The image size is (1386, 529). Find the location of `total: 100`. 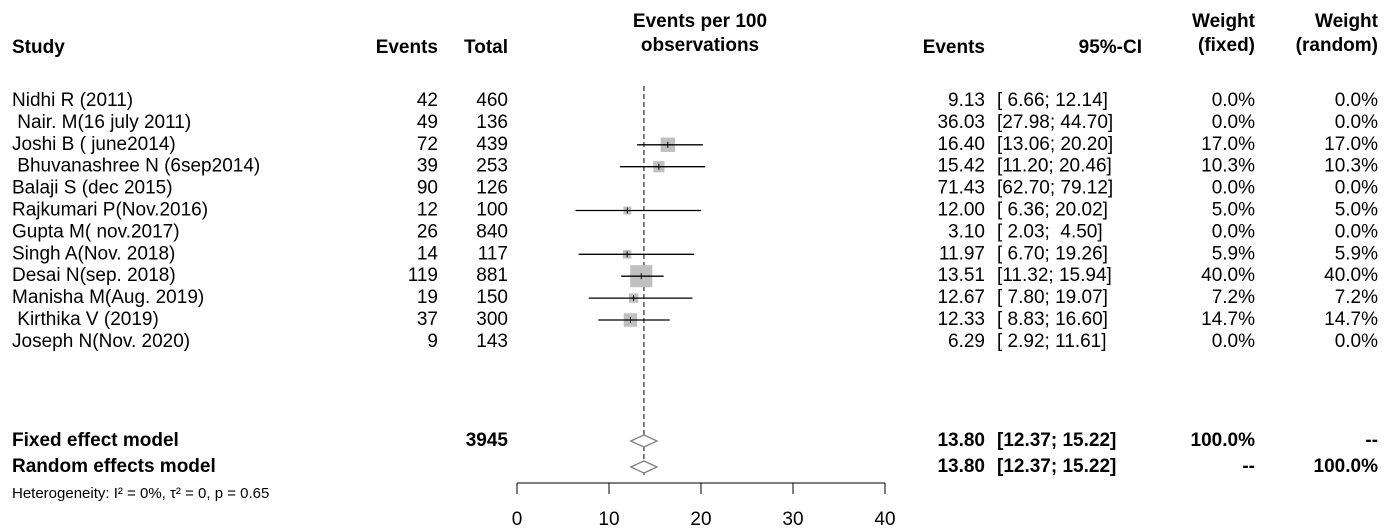

total: 100 is located at coordinates (492, 210).